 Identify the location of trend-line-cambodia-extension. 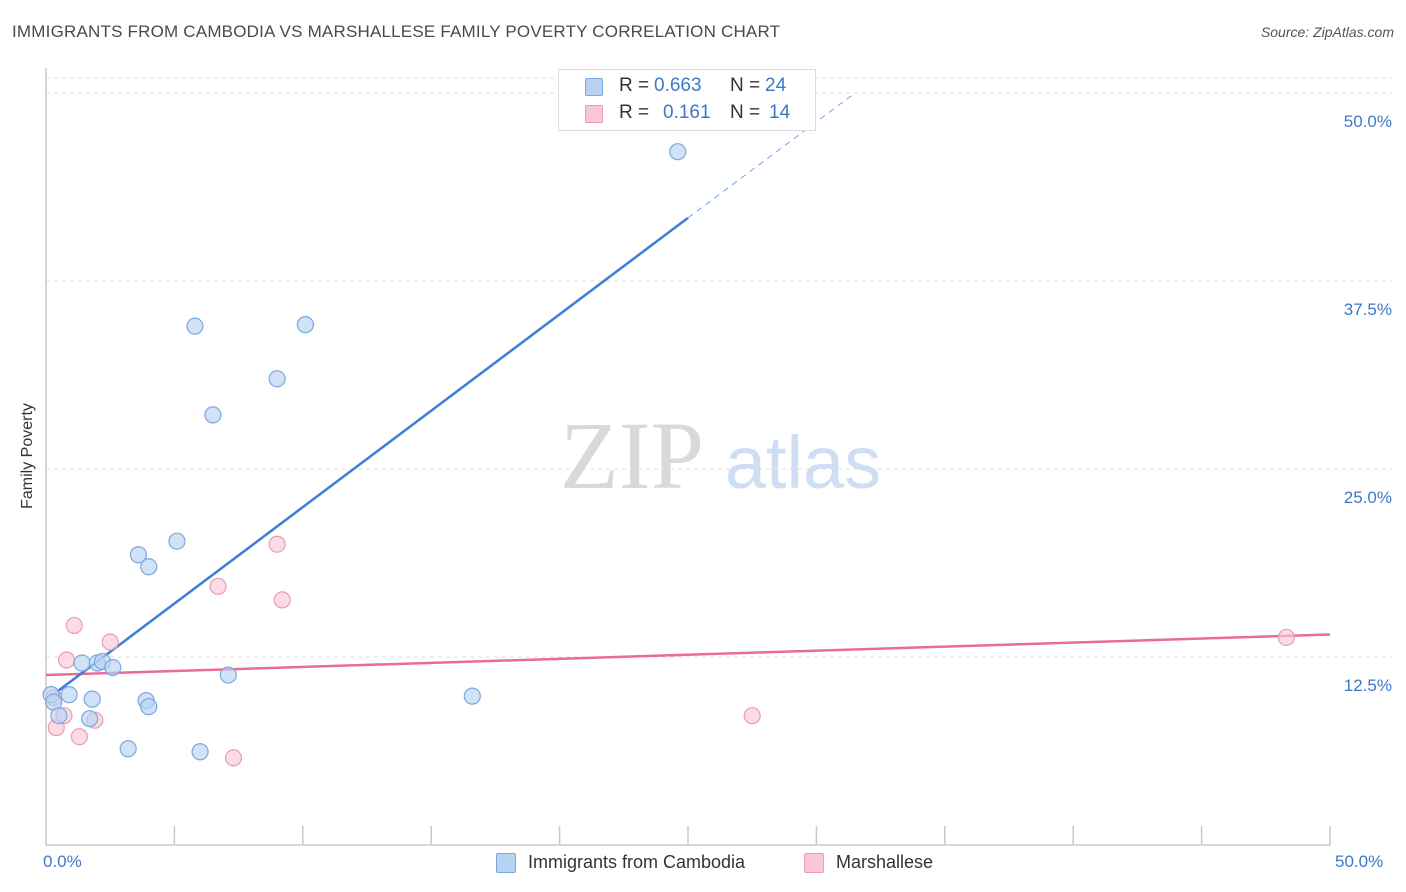
(771, 155).